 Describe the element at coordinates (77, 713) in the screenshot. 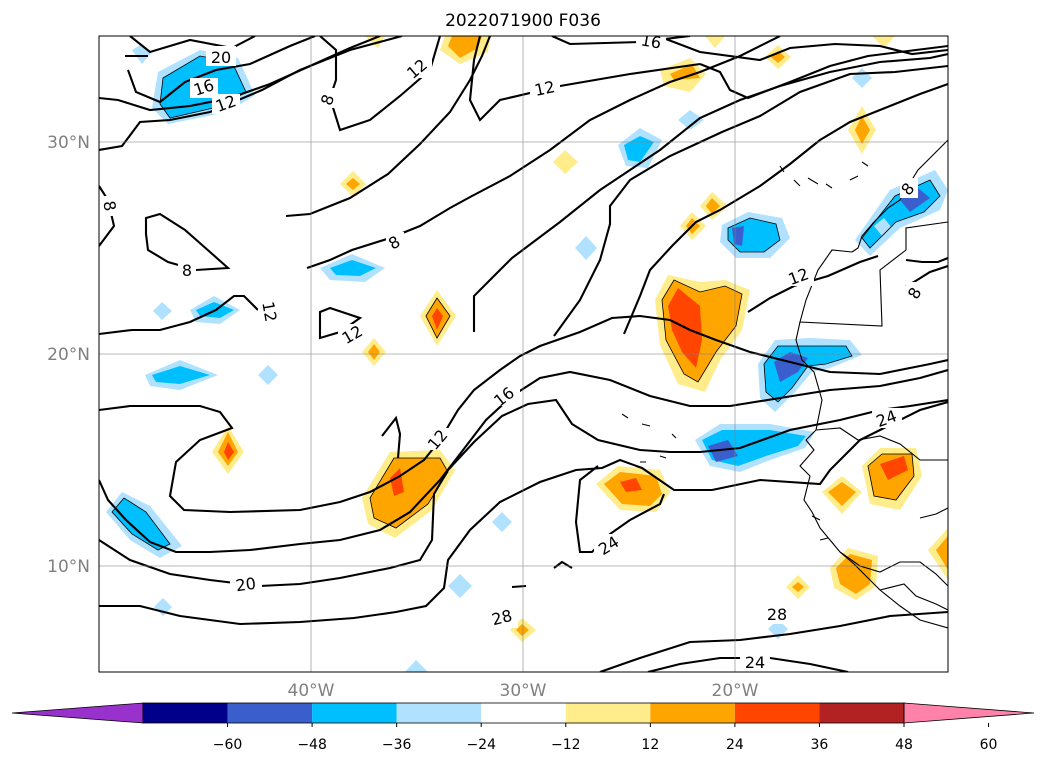

I see `colorbar-extend-low` at that location.